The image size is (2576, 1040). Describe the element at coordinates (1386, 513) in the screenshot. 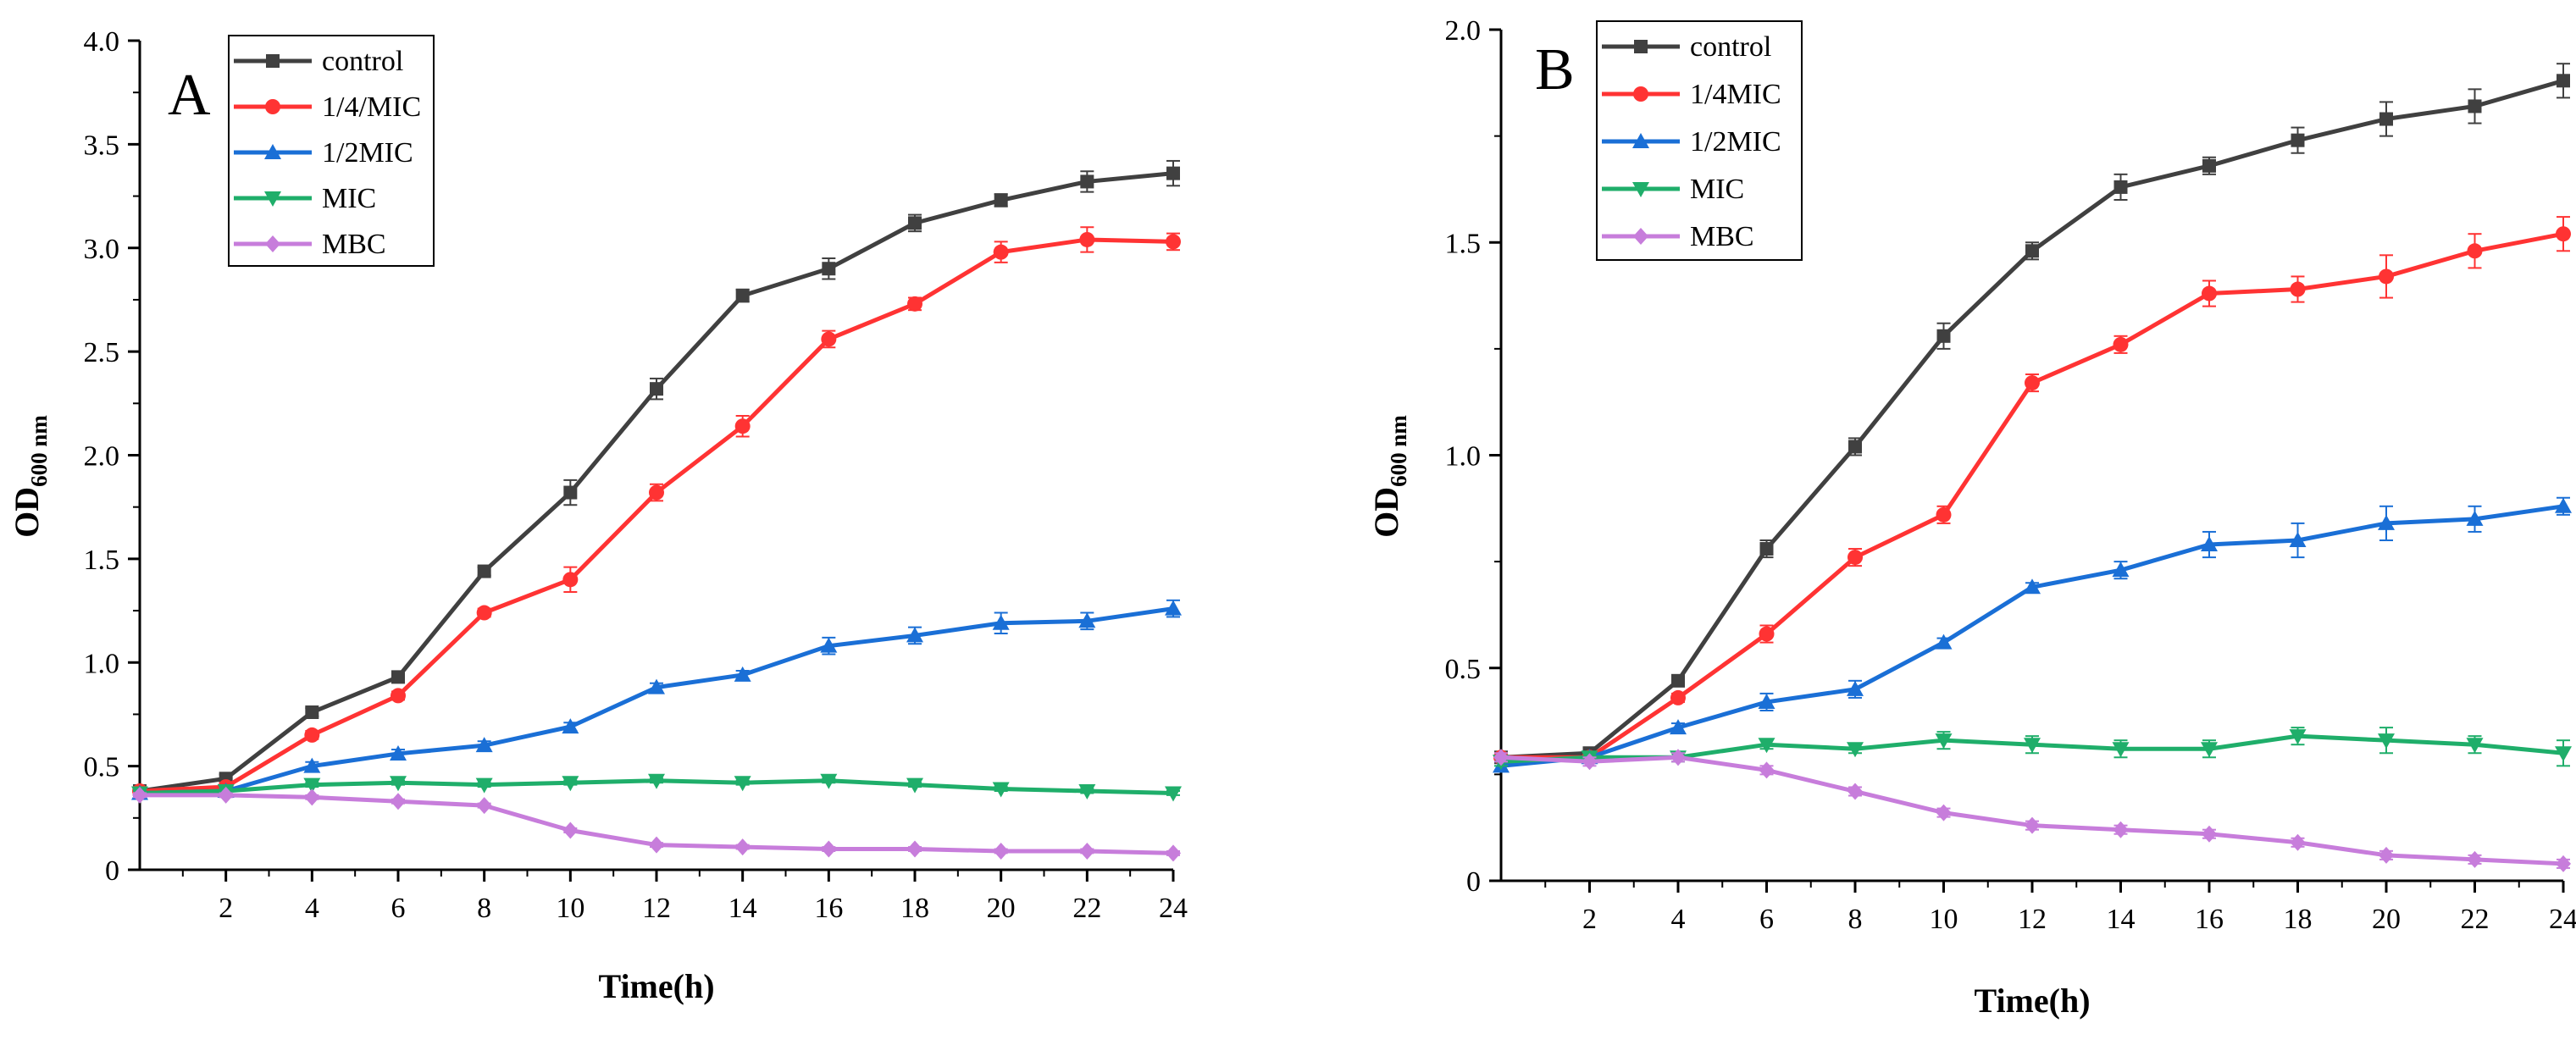

I see `y-axis-title-main: OD` at that location.